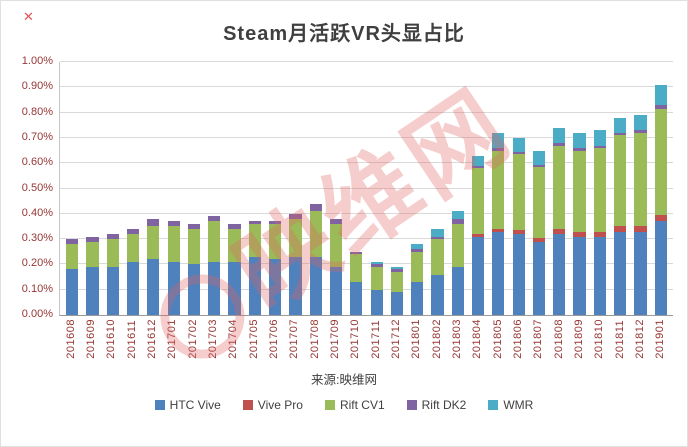  Describe the element at coordinates (28, 16) in the screenshot. I see `corner-mark-icon: ✕` at that location.